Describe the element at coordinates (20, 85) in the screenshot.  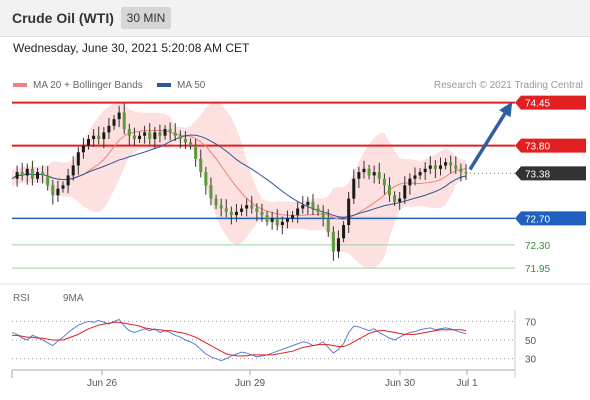
I see `ma20-swatch` at that location.